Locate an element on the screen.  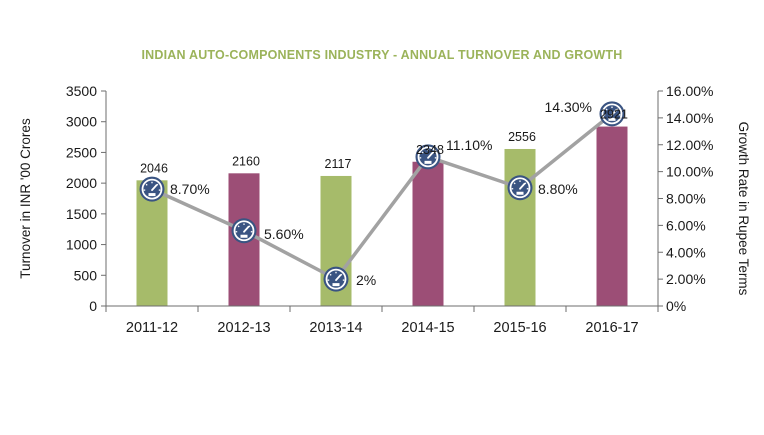
bar-value-label: 2117 is located at coordinates (338, 164).